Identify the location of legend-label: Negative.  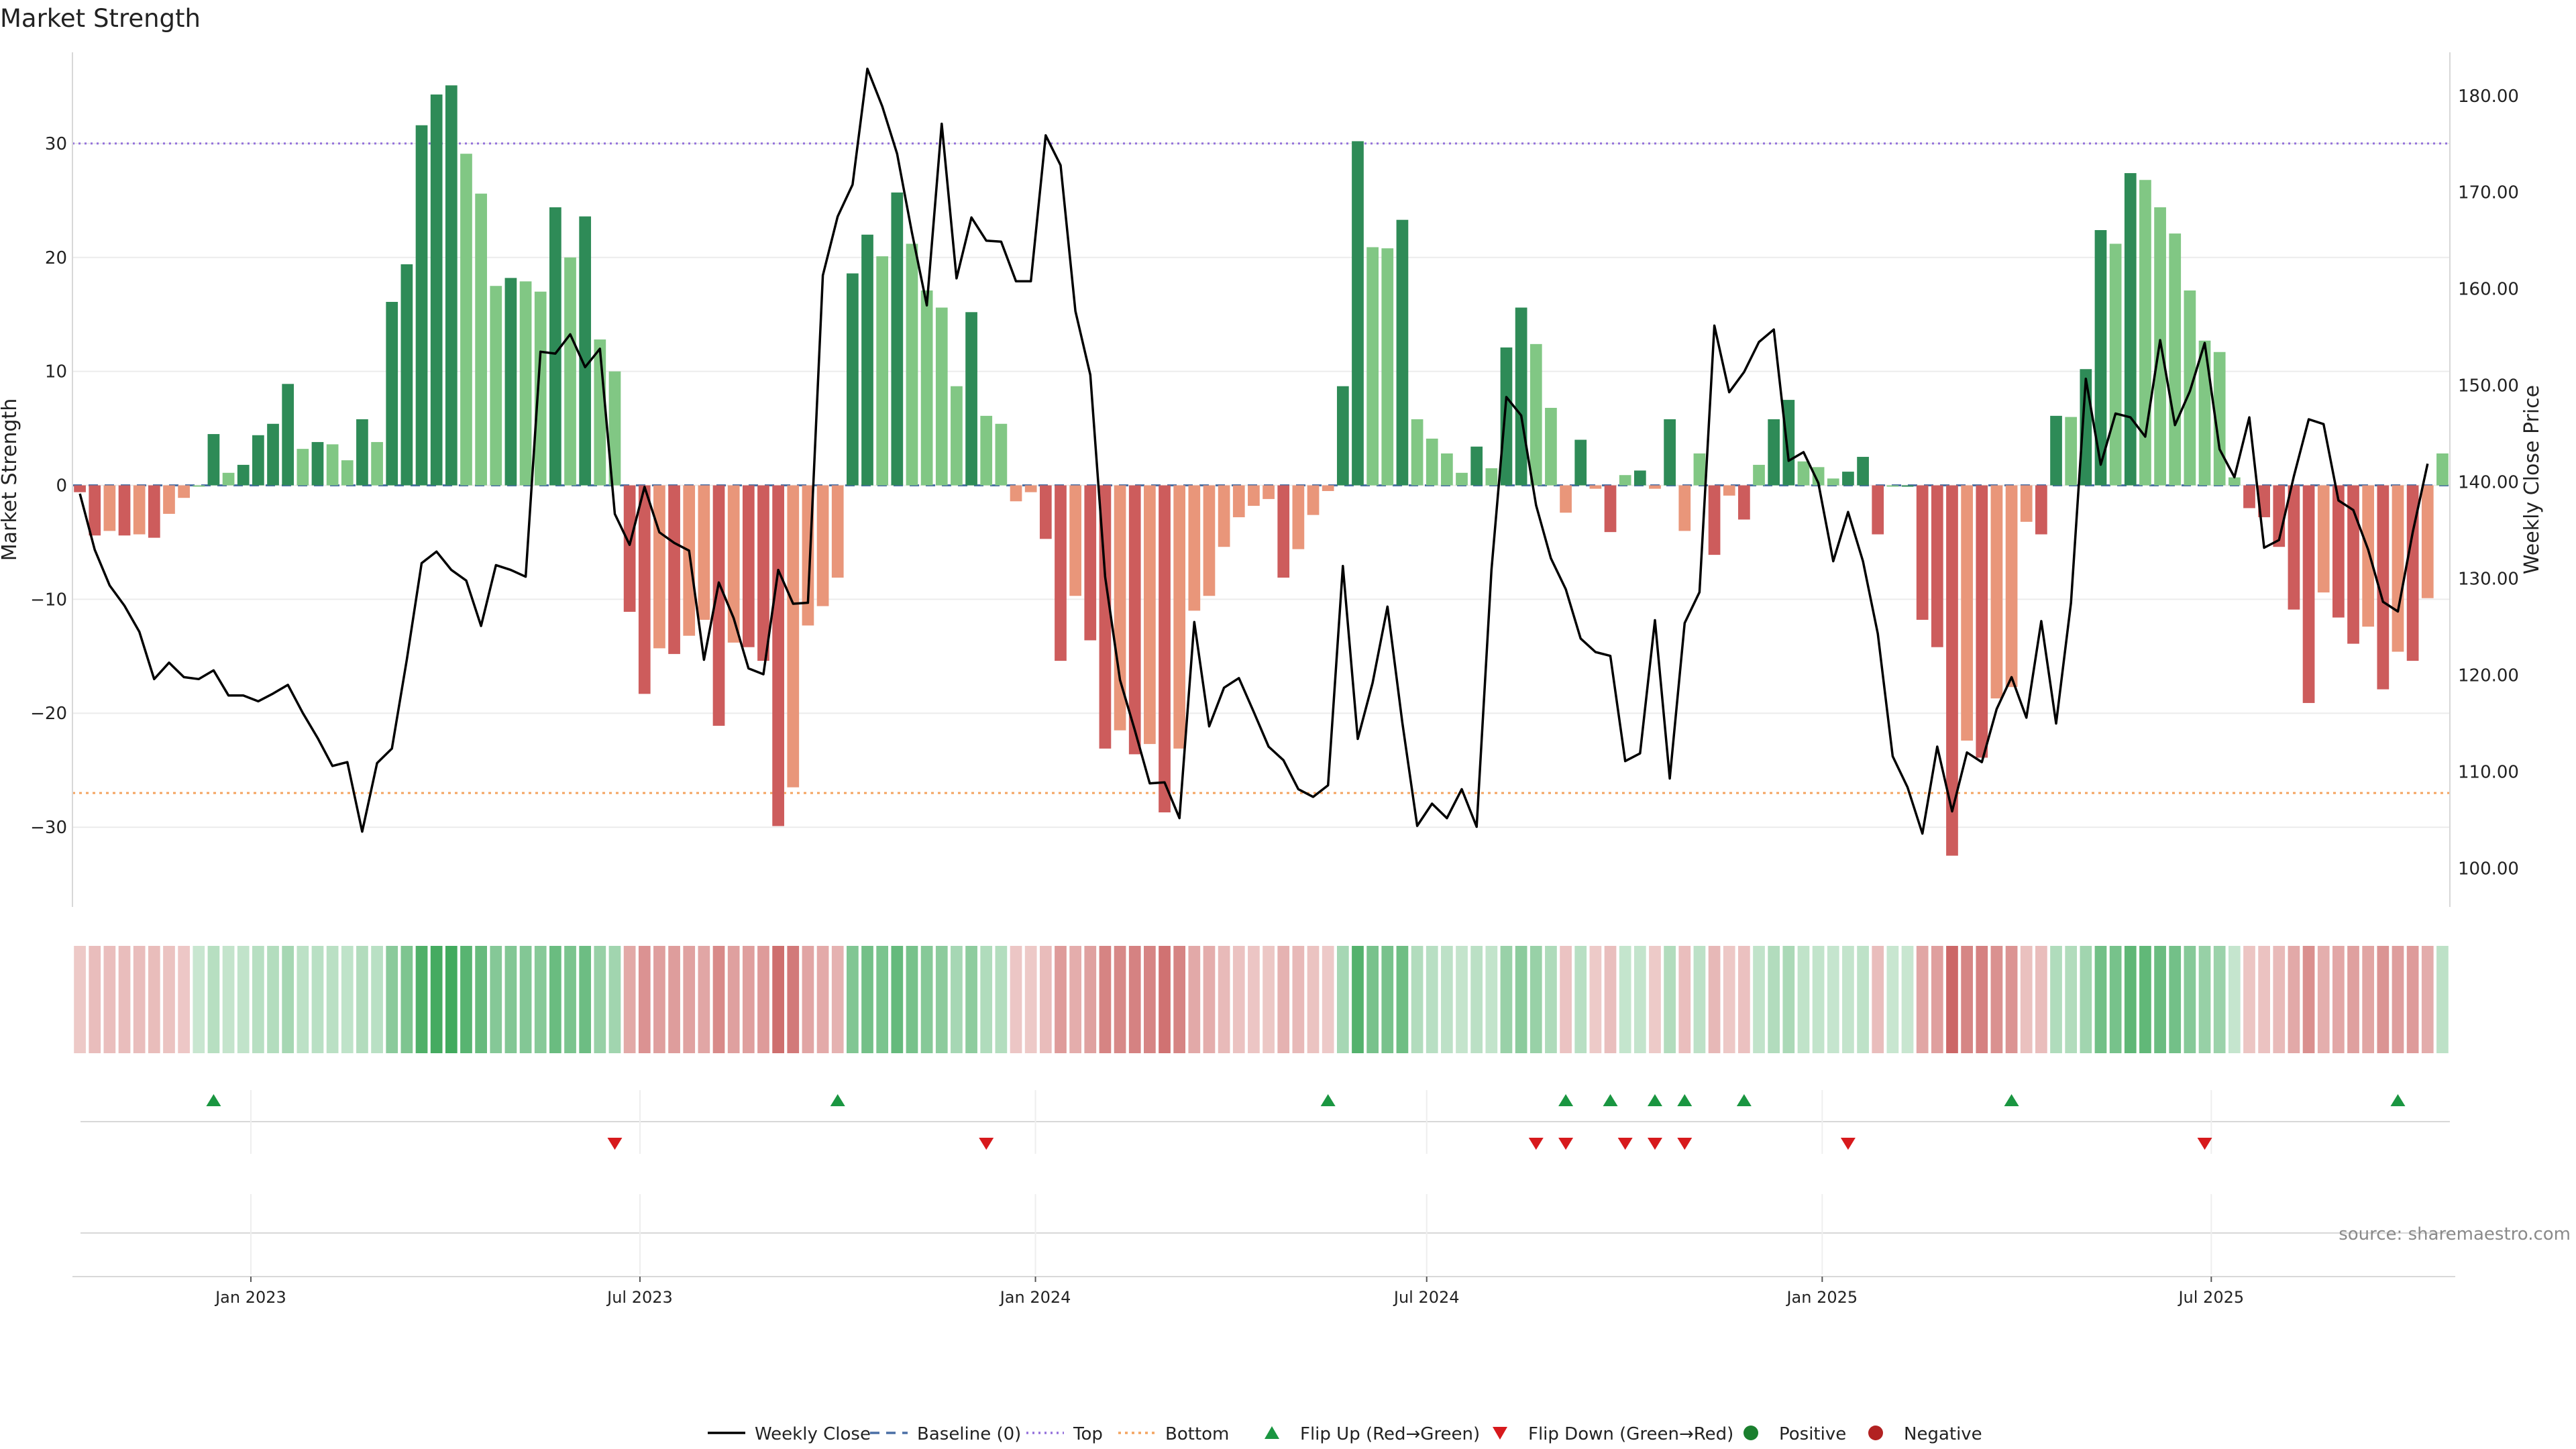
(1943, 1434).